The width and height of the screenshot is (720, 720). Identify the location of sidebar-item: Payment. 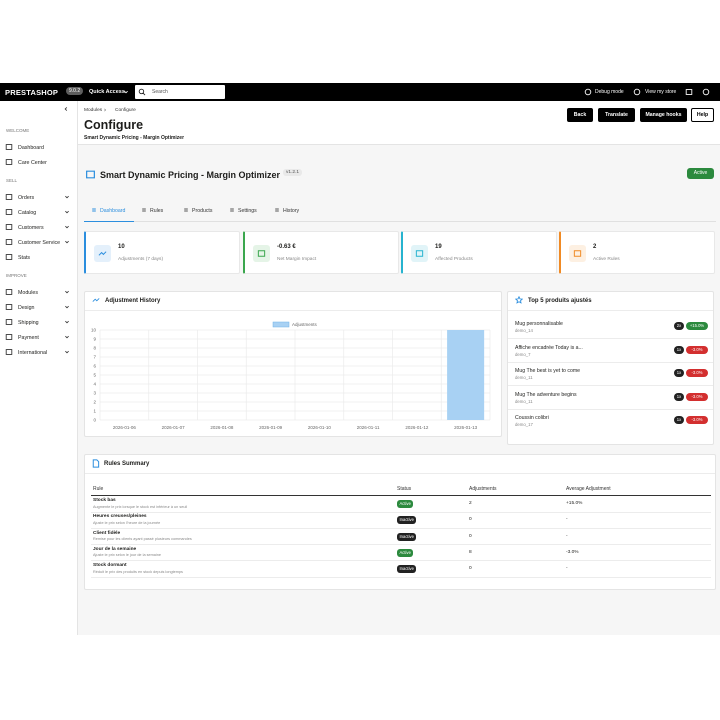
(38, 337).